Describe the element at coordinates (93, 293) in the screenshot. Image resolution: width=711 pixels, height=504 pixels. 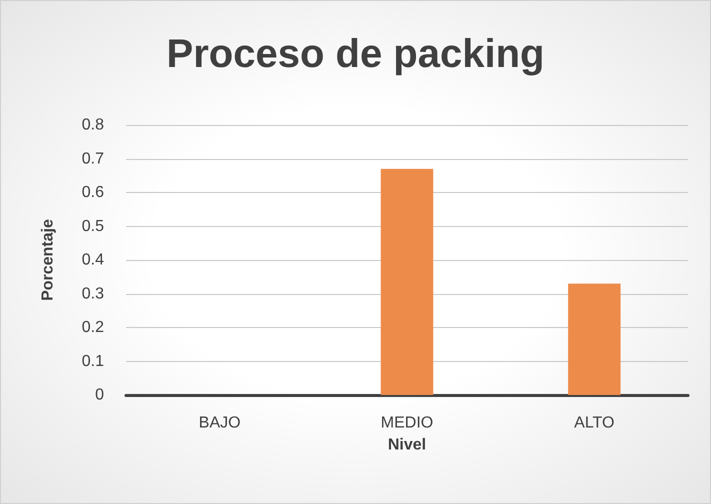
I see `y-tick-label: 0.3` at that location.